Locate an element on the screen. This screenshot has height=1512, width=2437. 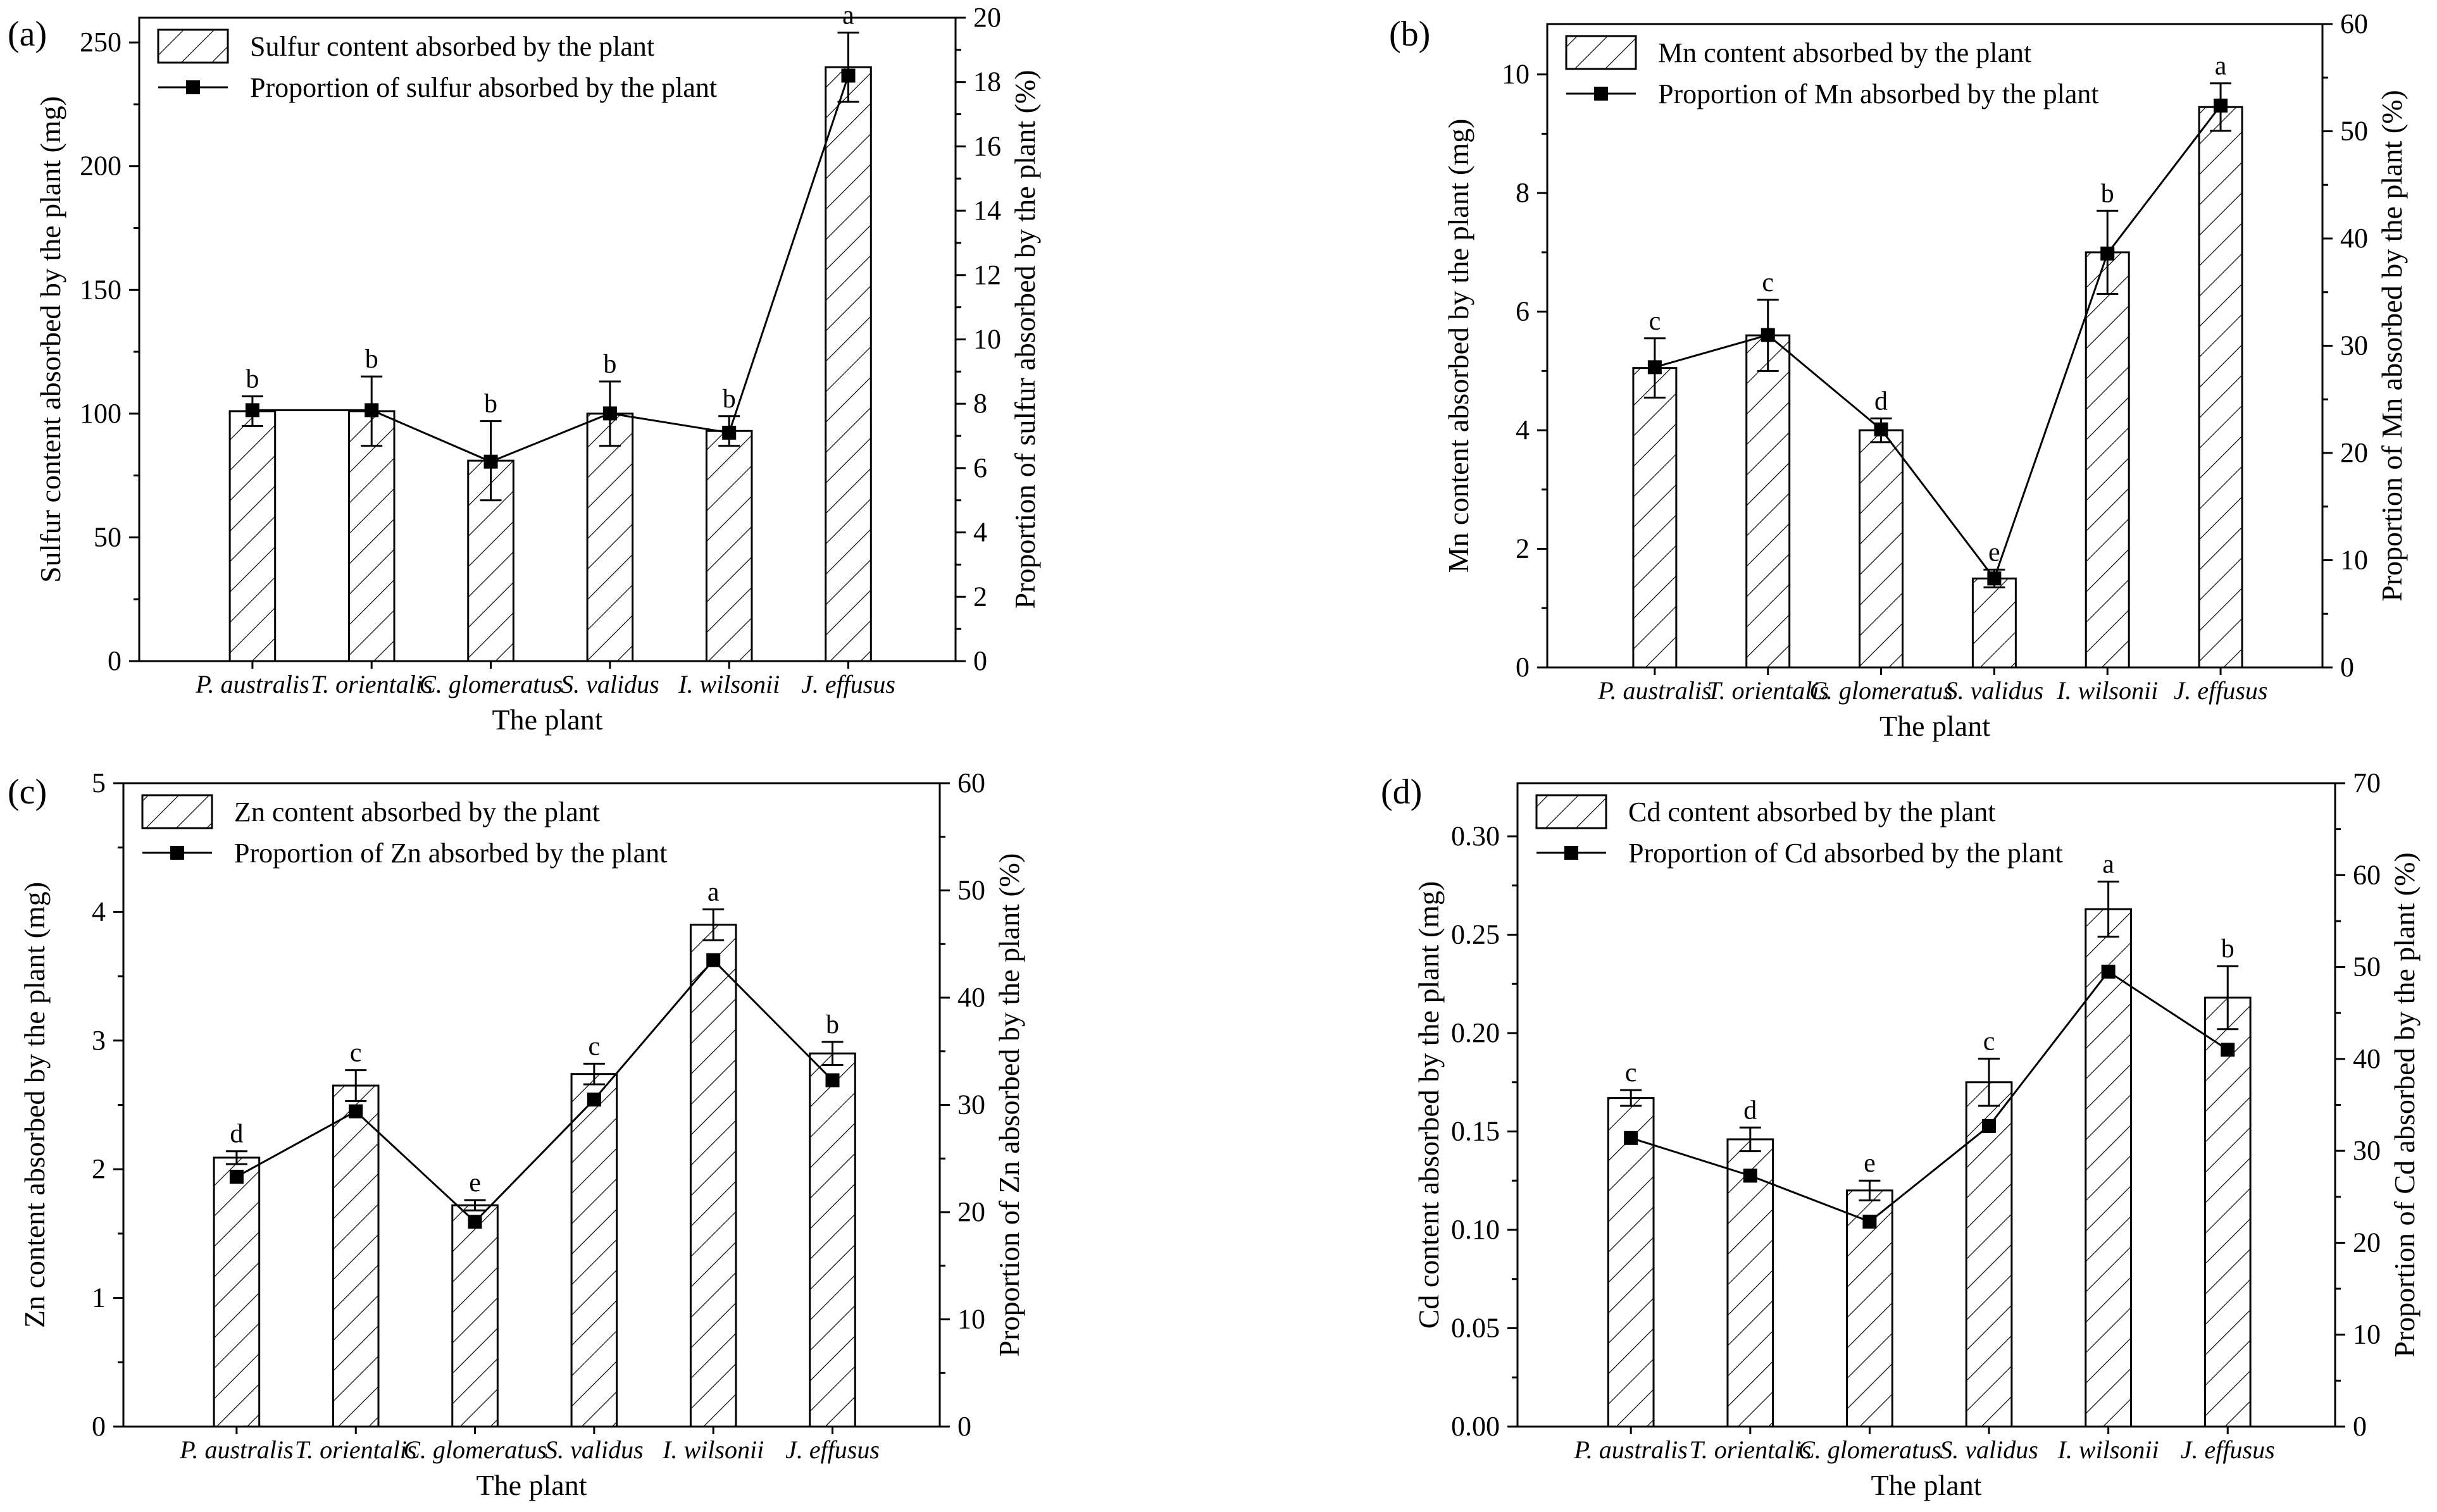
significance-letter-6: b is located at coordinates (2227, 949).